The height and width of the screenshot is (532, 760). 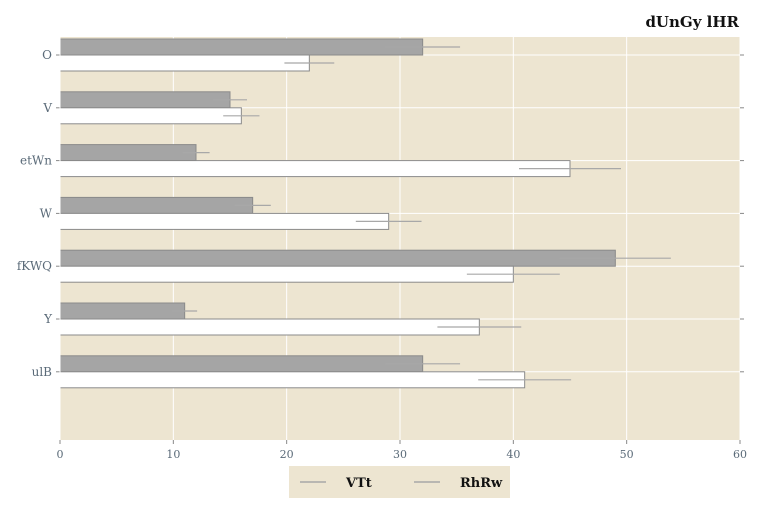 What do you see at coordinates (128, 153) in the screenshot?
I see `bar-VTt-etWn` at bounding box center [128, 153].